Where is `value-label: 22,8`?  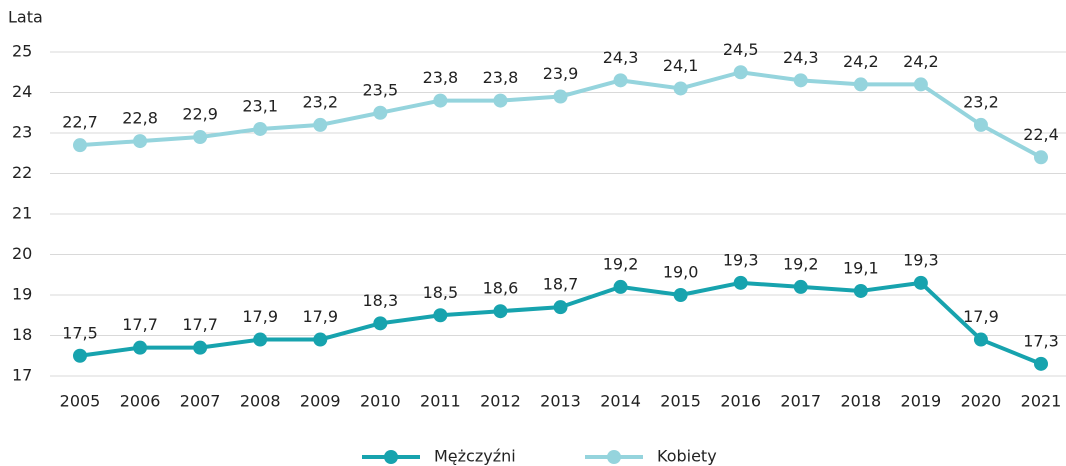 value-label: 22,8 is located at coordinates (140, 118).